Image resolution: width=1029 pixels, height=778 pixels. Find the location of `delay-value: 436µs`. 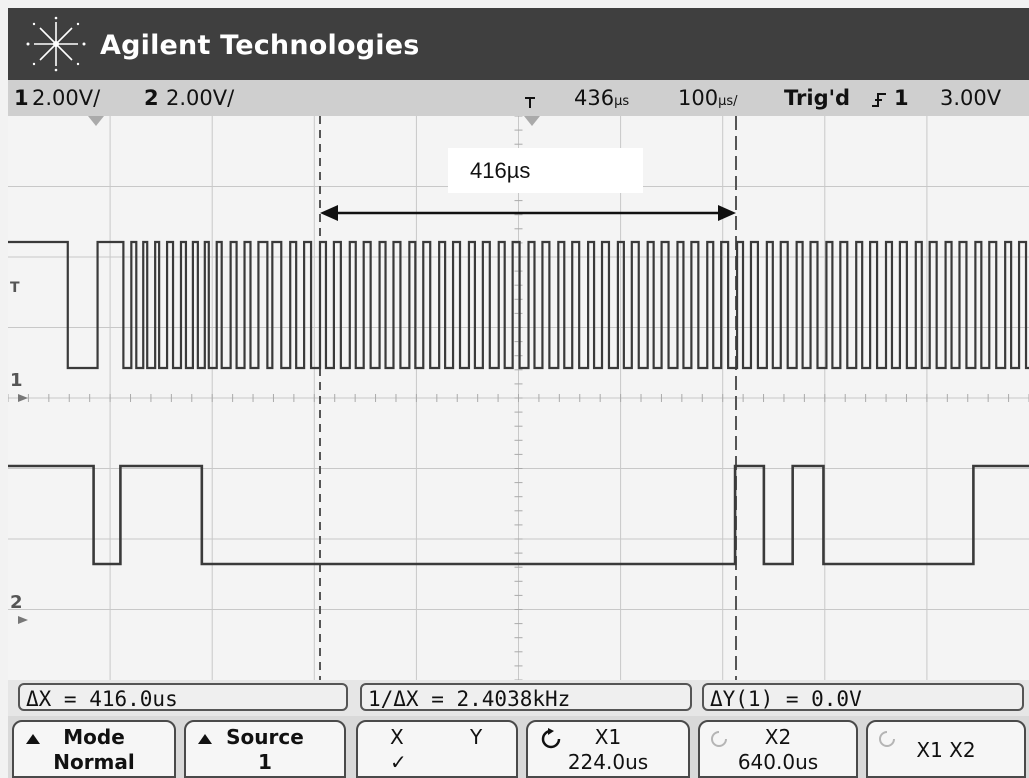

delay-value: 436µs is located at coordinates (602, 98).